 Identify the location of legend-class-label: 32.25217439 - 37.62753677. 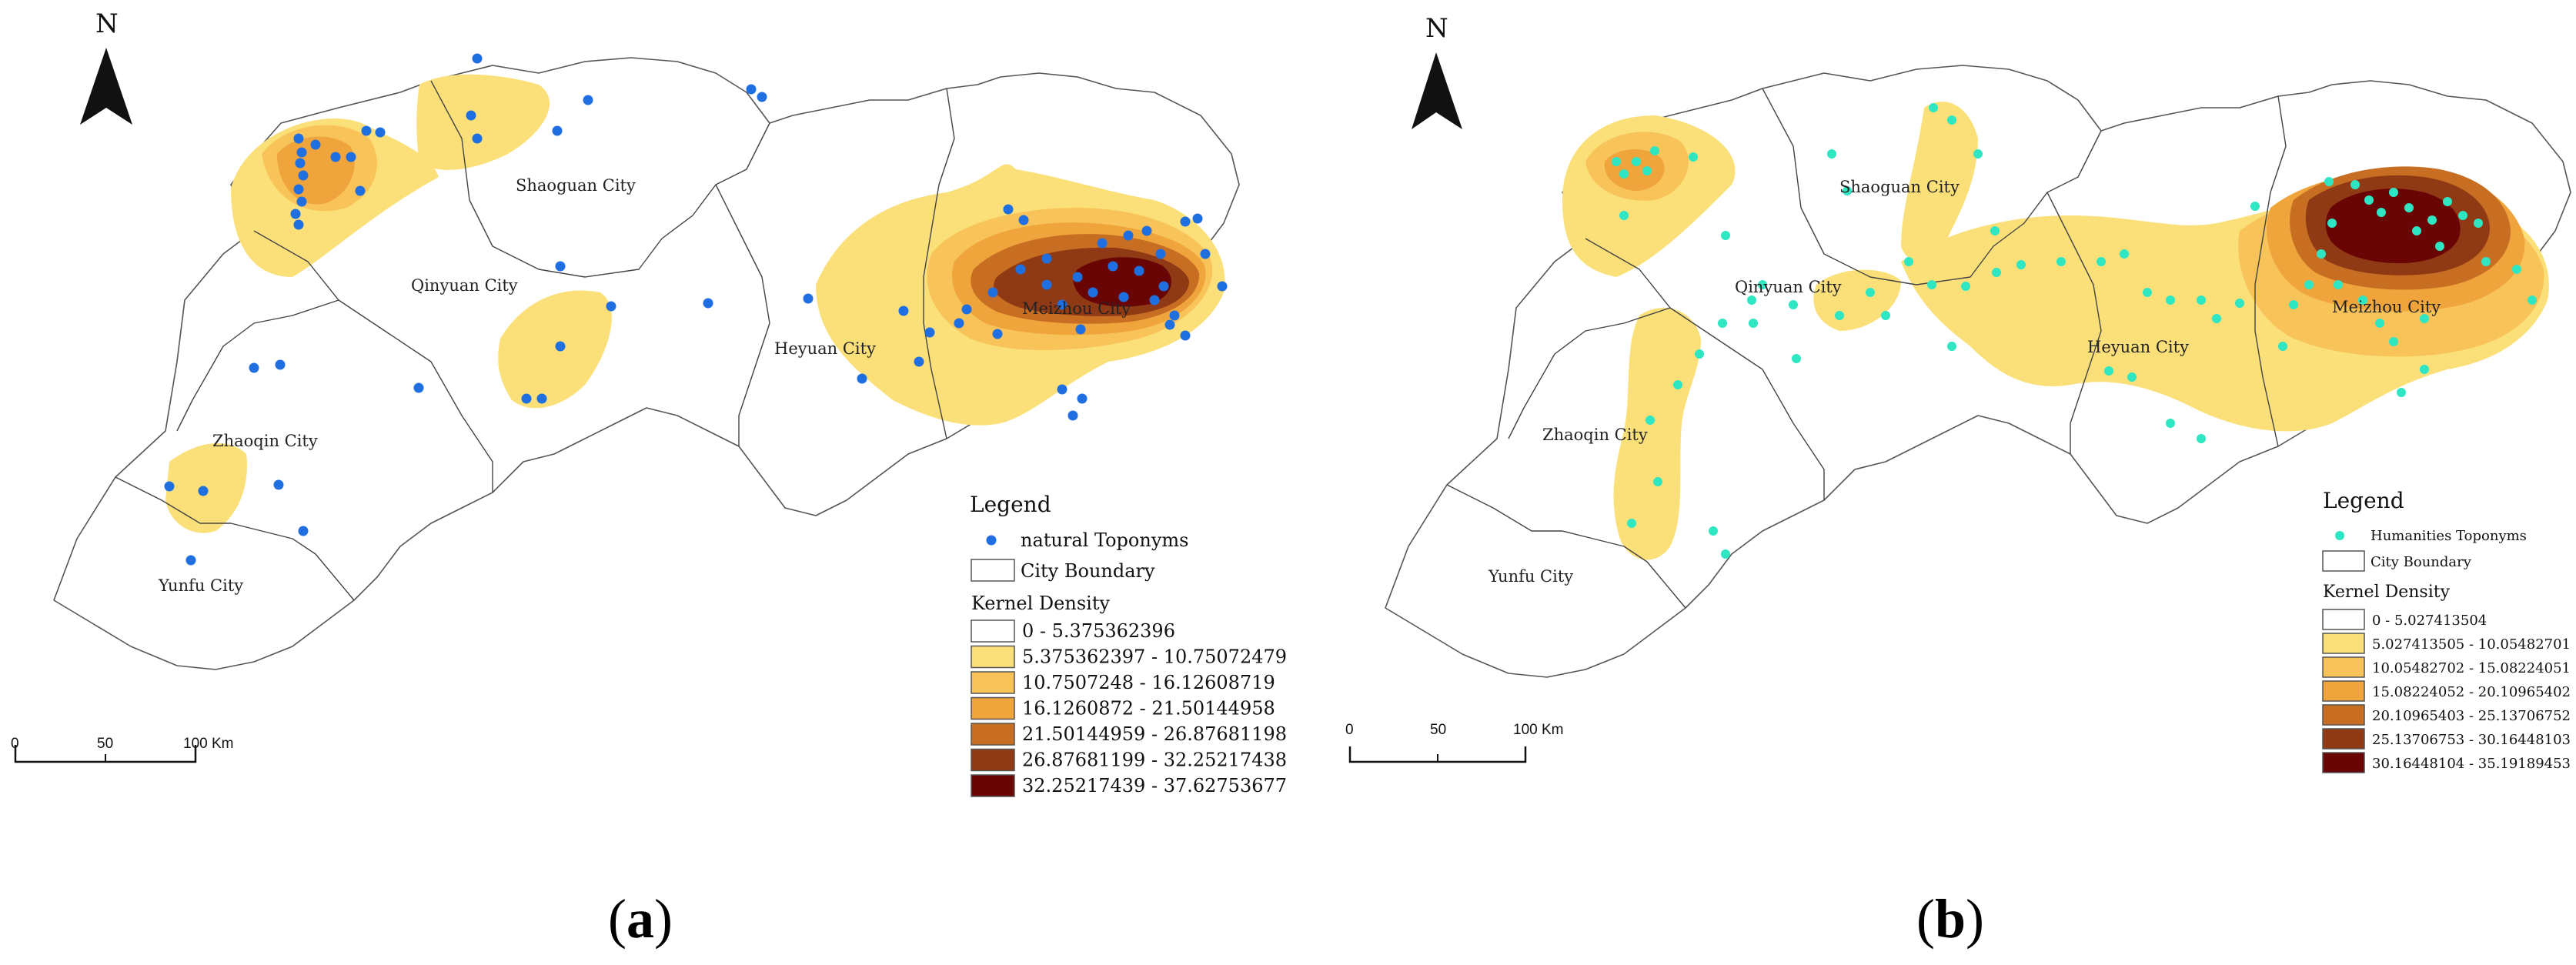
(1154, 785).